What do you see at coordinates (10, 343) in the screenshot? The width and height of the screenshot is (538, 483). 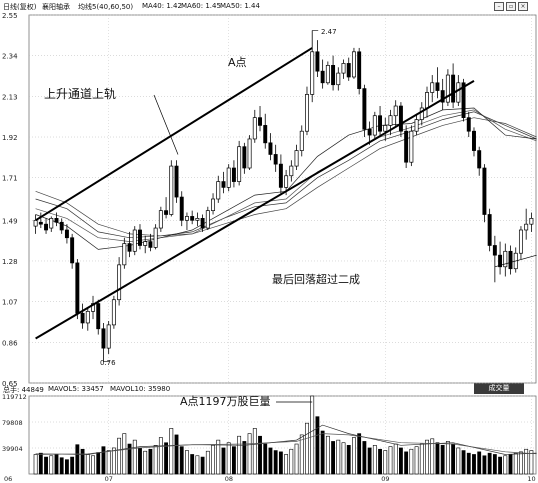 I see `price-tick-label: 0.86` at bounding box center [10, 343].